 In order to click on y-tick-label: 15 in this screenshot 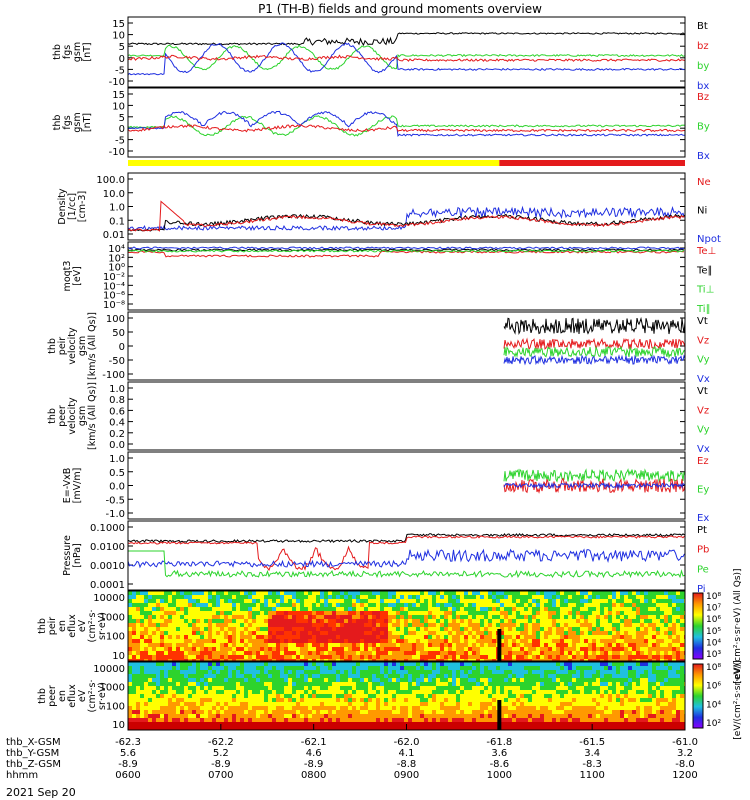, I will do `click(118, 95)`.